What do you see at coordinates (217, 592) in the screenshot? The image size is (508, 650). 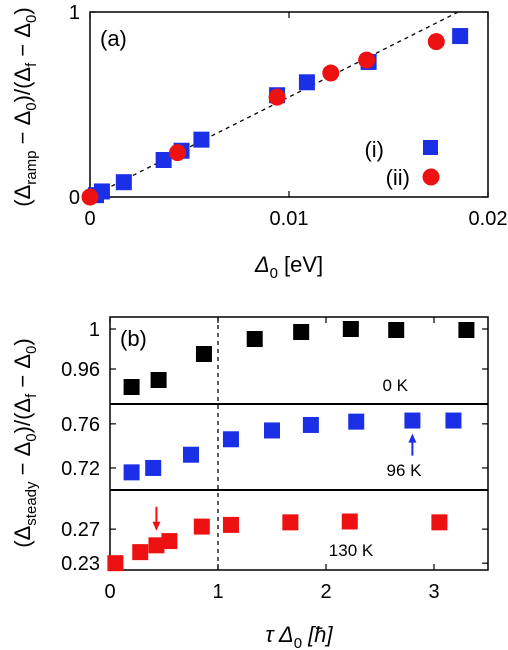 I see `panel-b-x-tick-label: 1` at bounding box center [217, 592].